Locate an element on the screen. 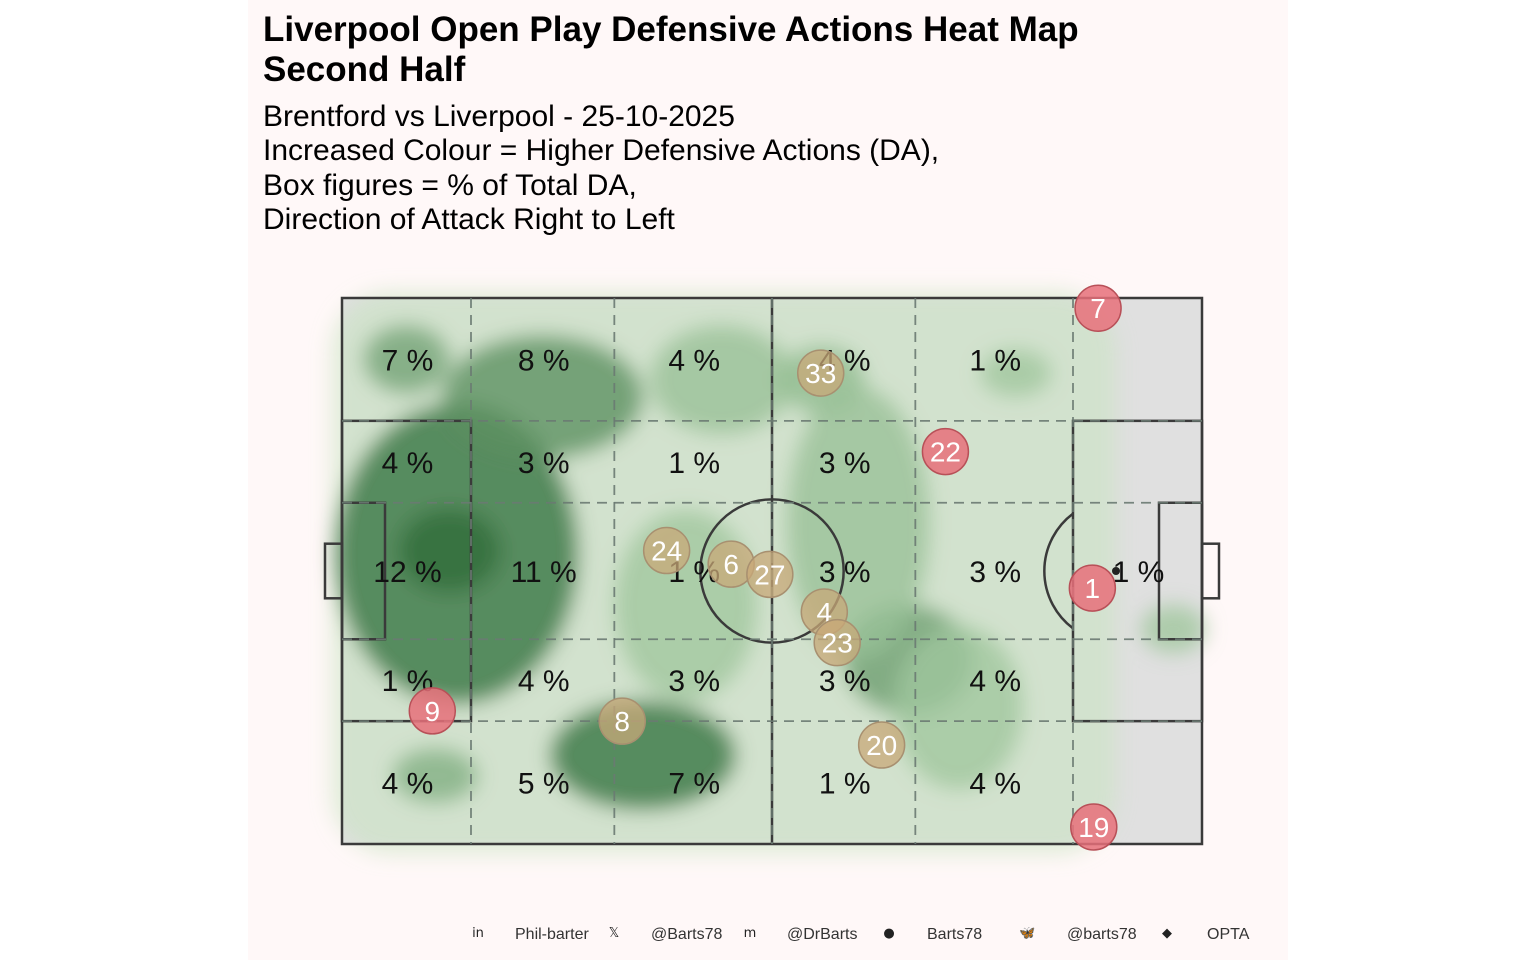 The width and height of the screenshot is (1536, 960). player-number: 27 is located at coordinates (769, 574).